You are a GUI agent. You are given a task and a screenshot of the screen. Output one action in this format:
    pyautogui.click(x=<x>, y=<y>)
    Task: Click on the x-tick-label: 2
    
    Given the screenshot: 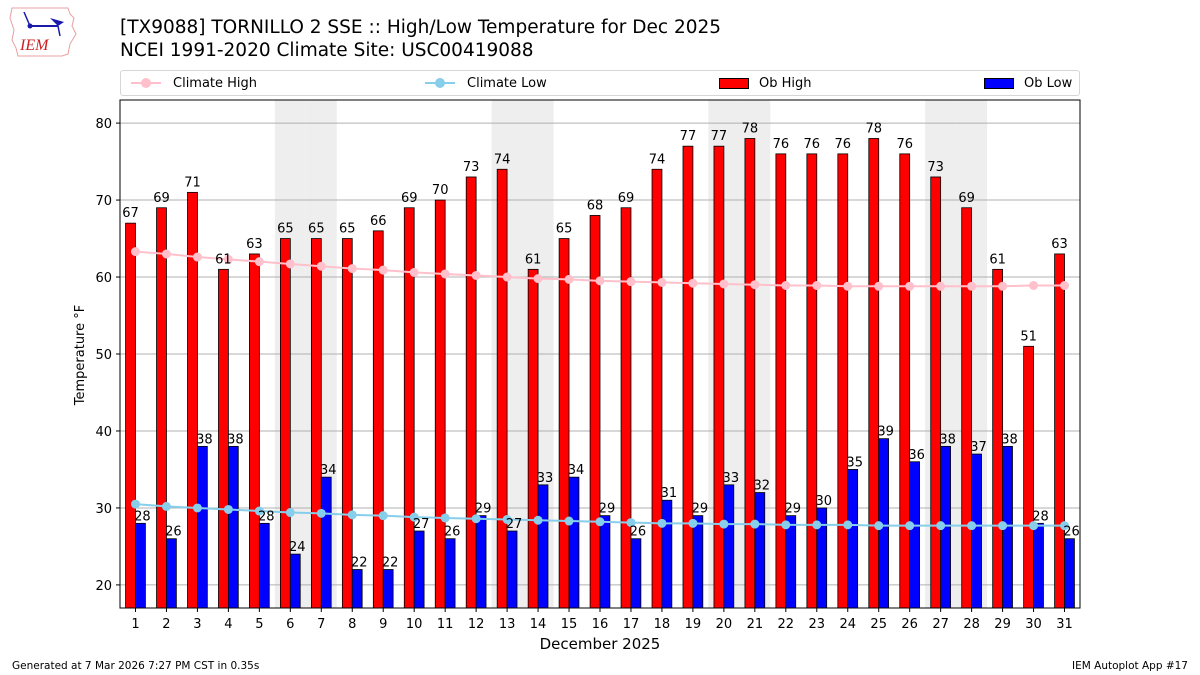 What is the action you would take?
    pyautogui.click(x=166, y=624)
    